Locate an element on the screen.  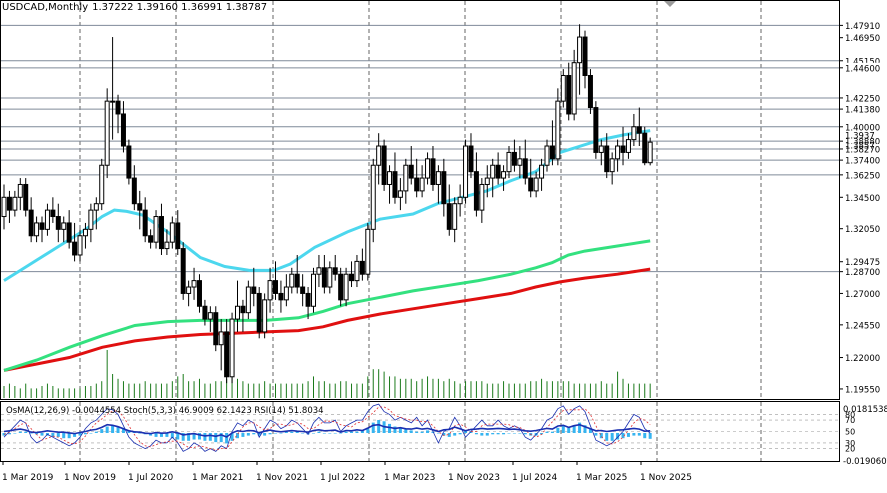
price-axis-label: 1.28700 is located at coordinates (862, 273).